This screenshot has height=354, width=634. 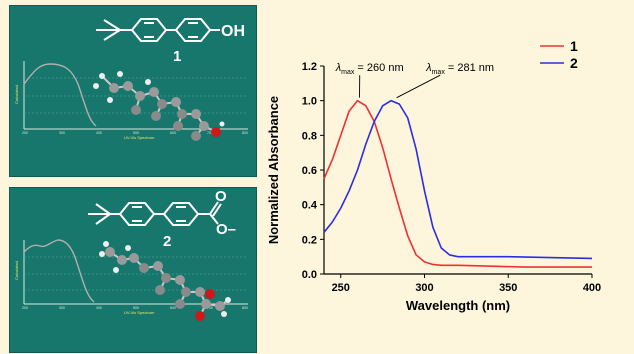 I want to click on compound-1-3d-model, so click(x=159, y=106).